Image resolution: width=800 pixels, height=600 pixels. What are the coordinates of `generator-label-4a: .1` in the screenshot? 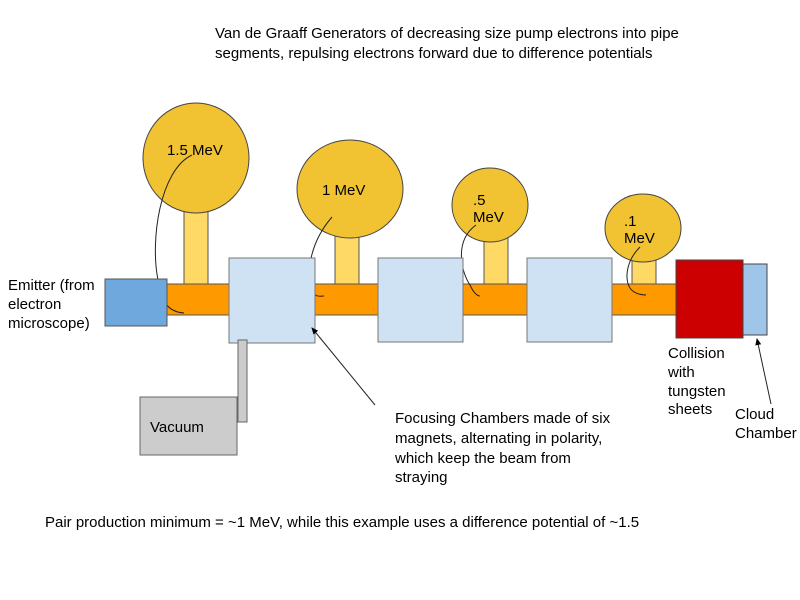 It's located at (630, 221).